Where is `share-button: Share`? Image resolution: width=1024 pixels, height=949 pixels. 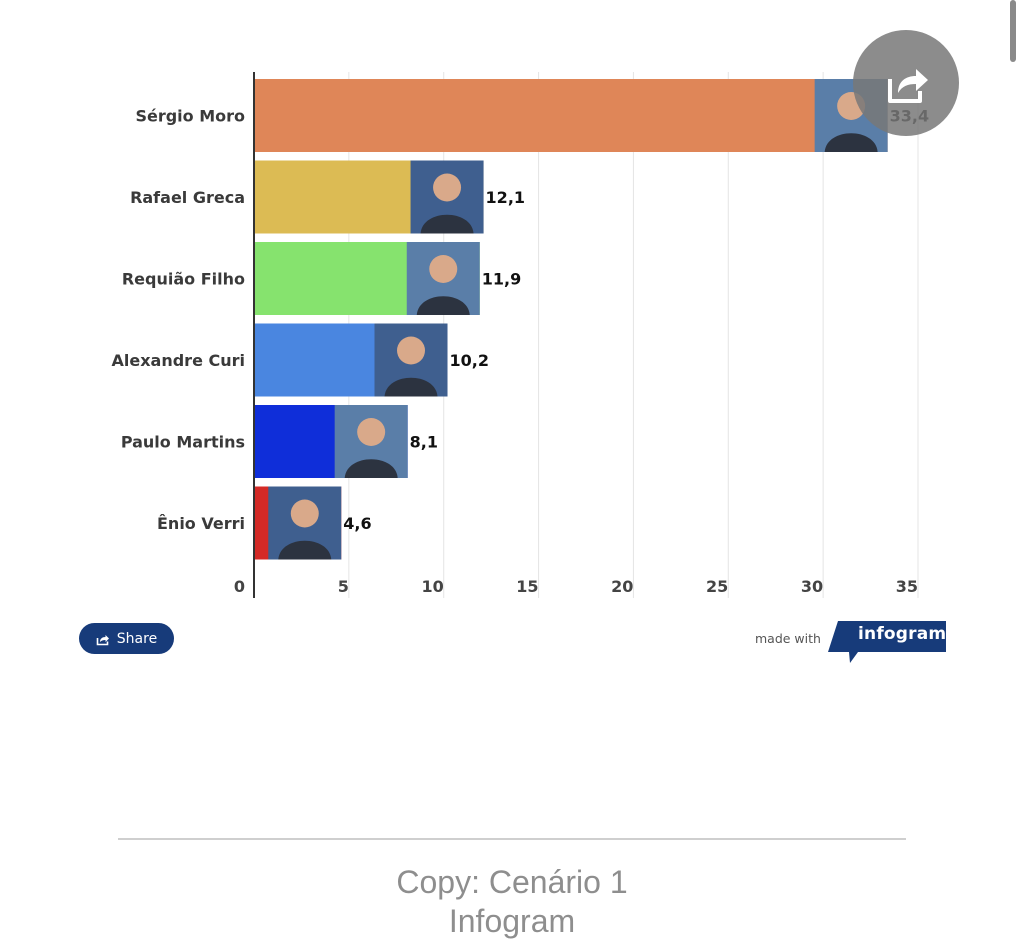 share-button: Share is located at coordinates (126, 638).